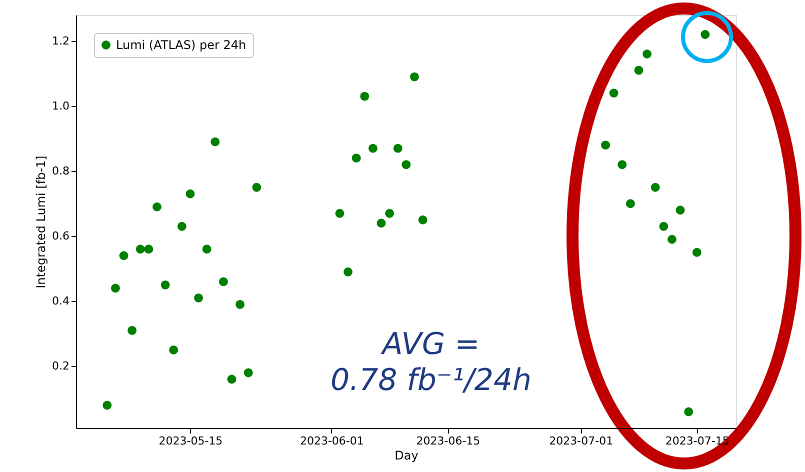  Describe the element at coordinates (41, 222) in the screenshot. I see `y-axis-title: Integrated Lumi [fb-1]` at that location.